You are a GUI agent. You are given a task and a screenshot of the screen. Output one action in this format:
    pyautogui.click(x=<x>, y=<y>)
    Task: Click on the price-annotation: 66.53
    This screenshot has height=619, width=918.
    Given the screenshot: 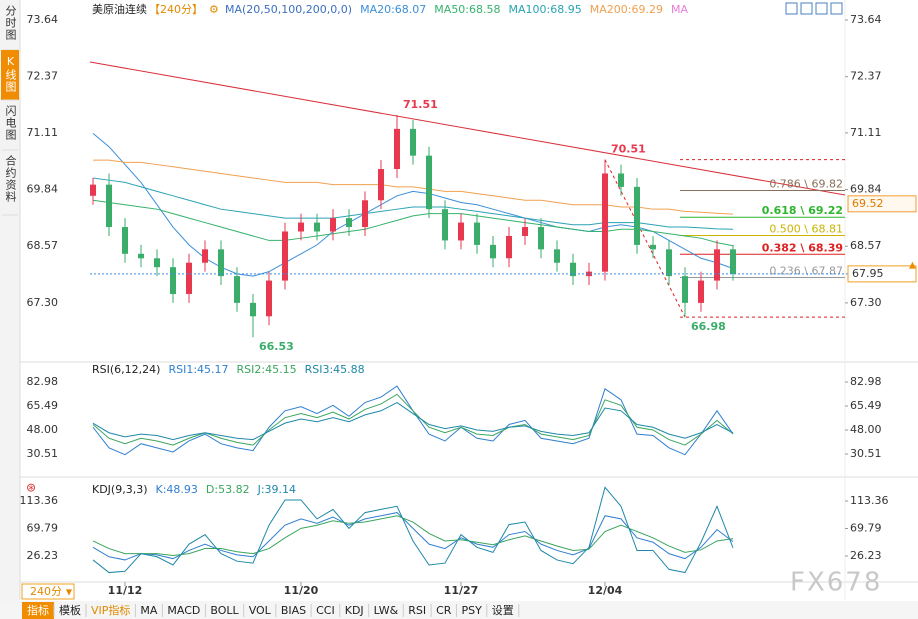 What is the action you would take?
    pyautogui.click(x=276, y=346)
    